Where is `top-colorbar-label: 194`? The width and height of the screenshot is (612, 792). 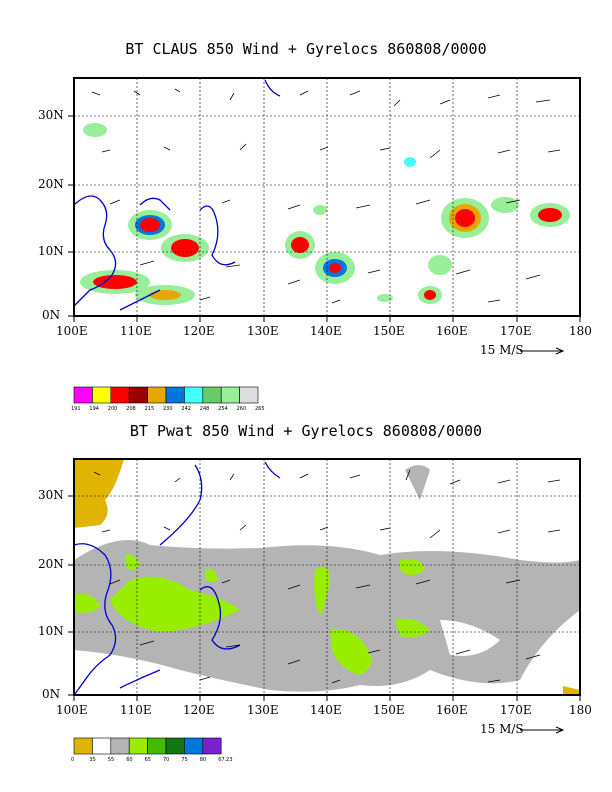 top-colorbar-label: 194 is located at coordinates (94, 409).